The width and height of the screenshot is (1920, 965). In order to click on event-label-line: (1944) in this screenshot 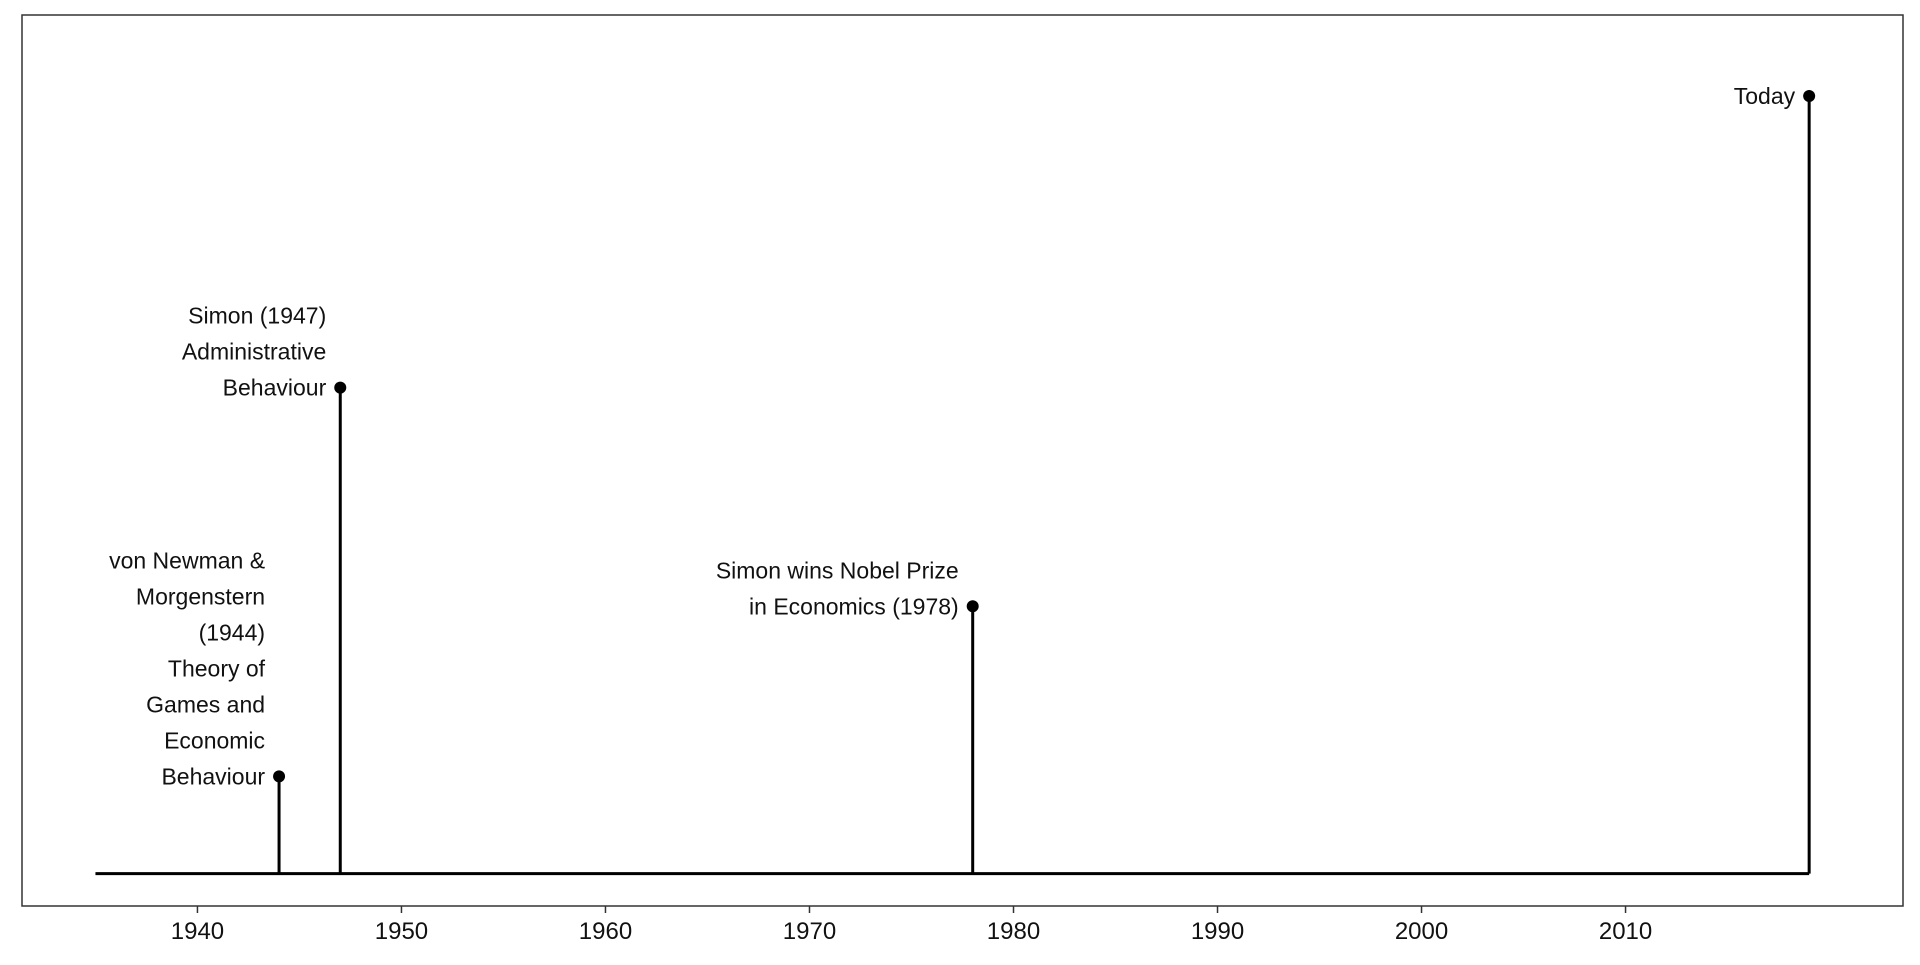, I will do `click(232, 632)`.